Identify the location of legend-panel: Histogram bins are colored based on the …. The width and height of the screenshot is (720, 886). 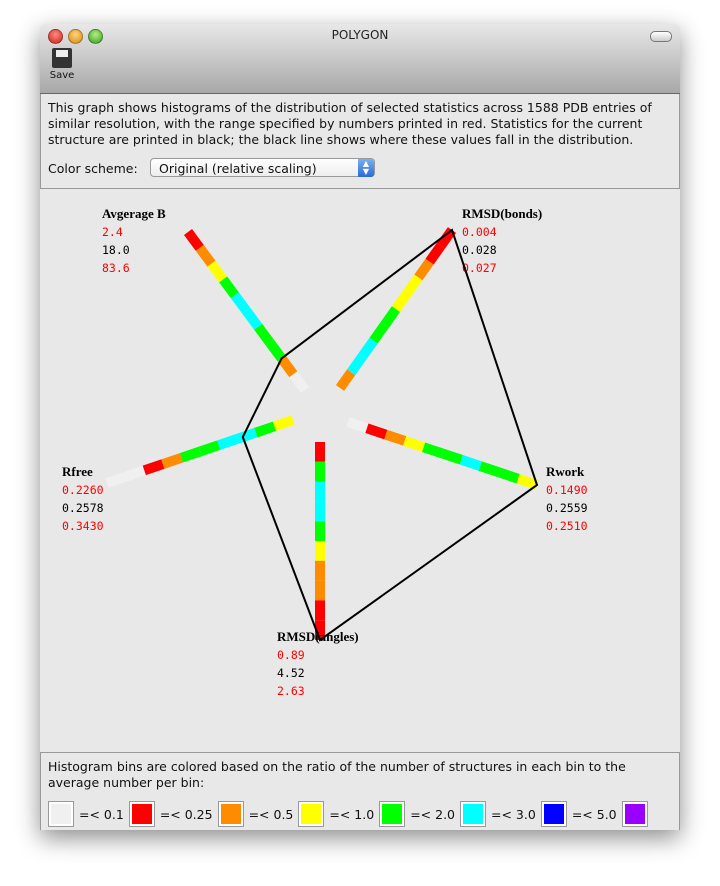
(360, 791).